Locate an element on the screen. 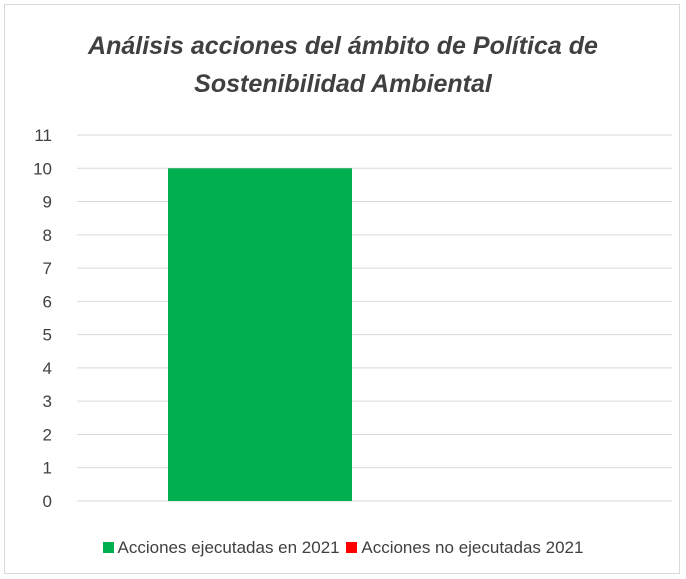 The image size is (686, 579). y-tick-label: 4 is located at coordinates (47, 368).